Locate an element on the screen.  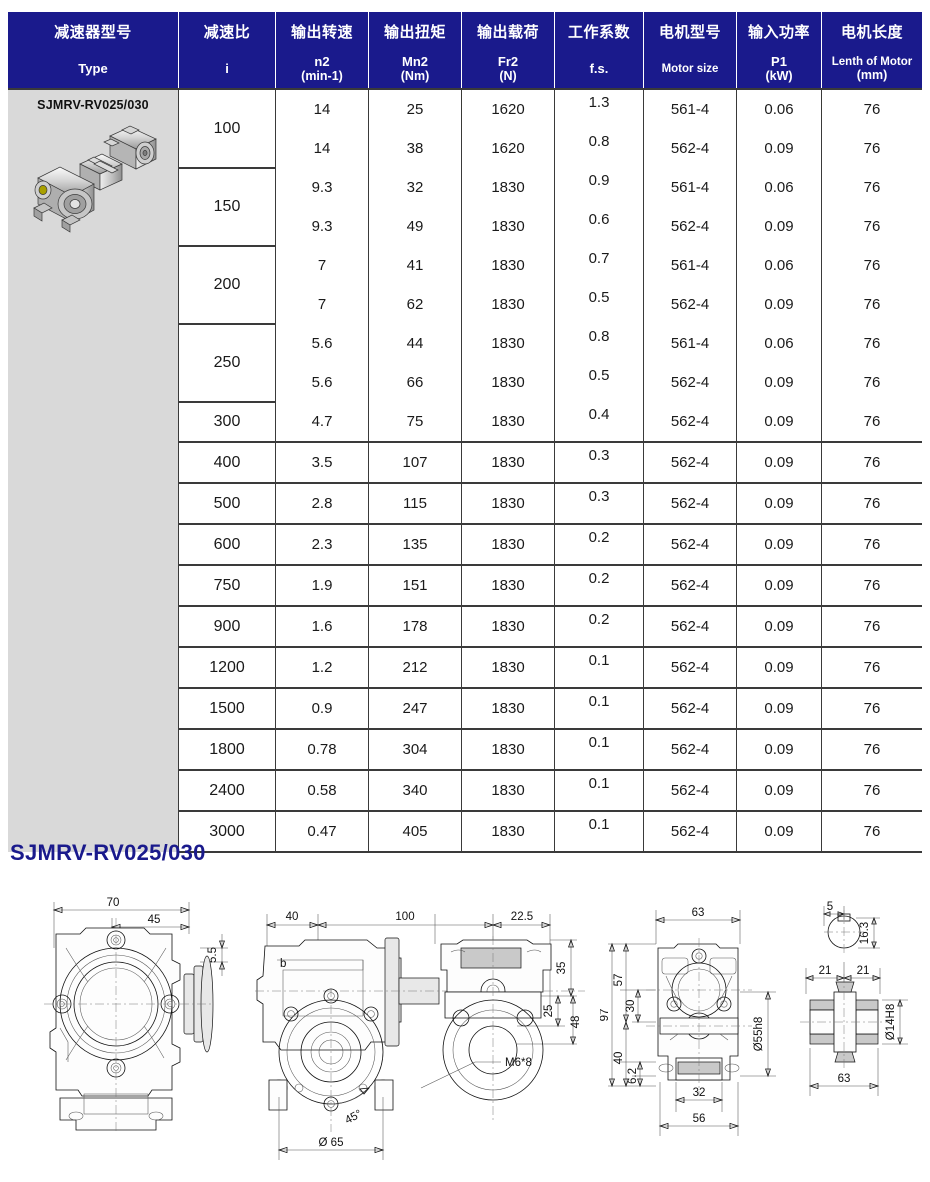
cell-n2: 1.9 is located at coordinates (322, 586).